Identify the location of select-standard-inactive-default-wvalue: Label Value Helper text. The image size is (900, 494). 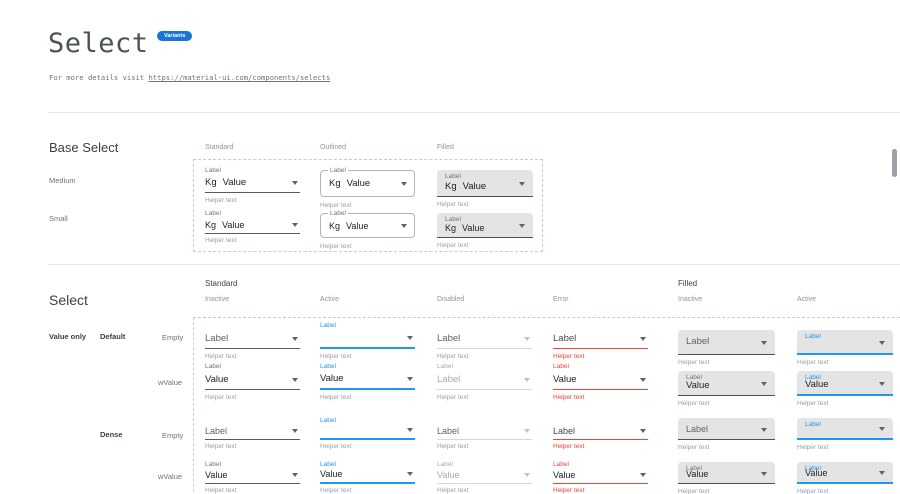
(252, 382).